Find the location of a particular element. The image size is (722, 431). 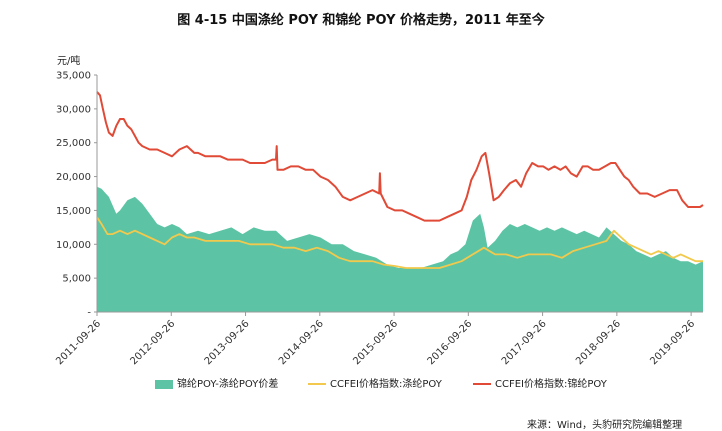

x-tick-label: 2012-09-26 is located at coordinates (153, 342).